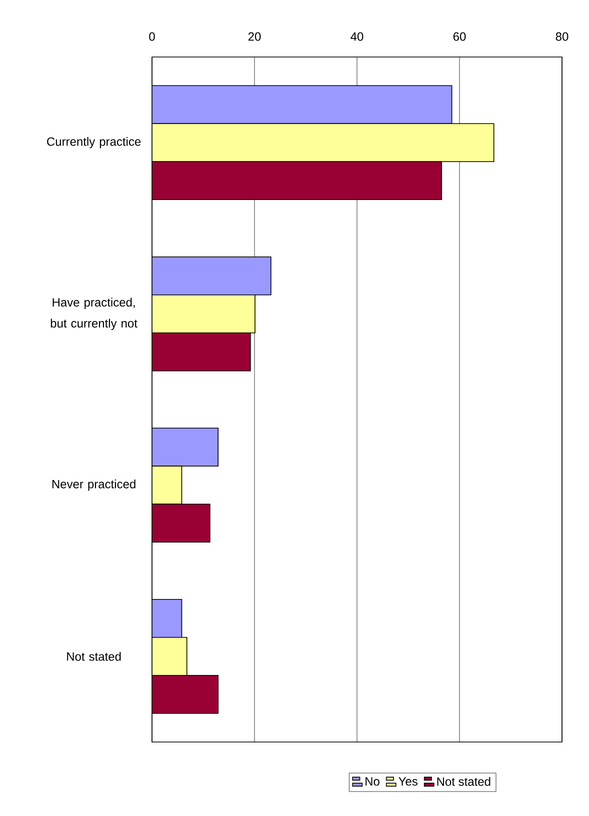 The image size is (589, 816). I want to click on legend-label: Yes, so click(408, 781).